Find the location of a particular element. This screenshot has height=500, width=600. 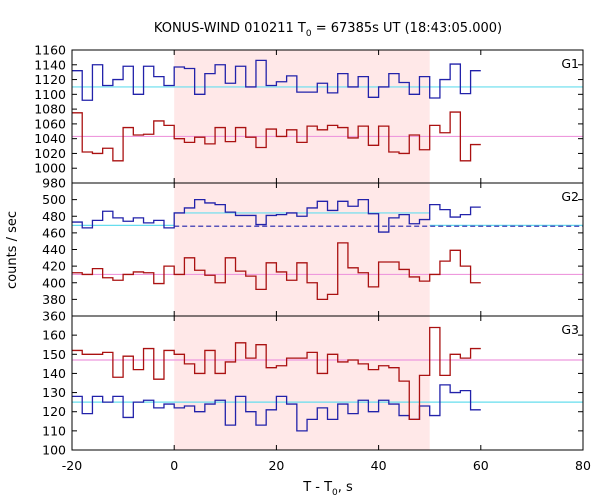

y-tick-label: 500 is located at coordinates (54, 199).